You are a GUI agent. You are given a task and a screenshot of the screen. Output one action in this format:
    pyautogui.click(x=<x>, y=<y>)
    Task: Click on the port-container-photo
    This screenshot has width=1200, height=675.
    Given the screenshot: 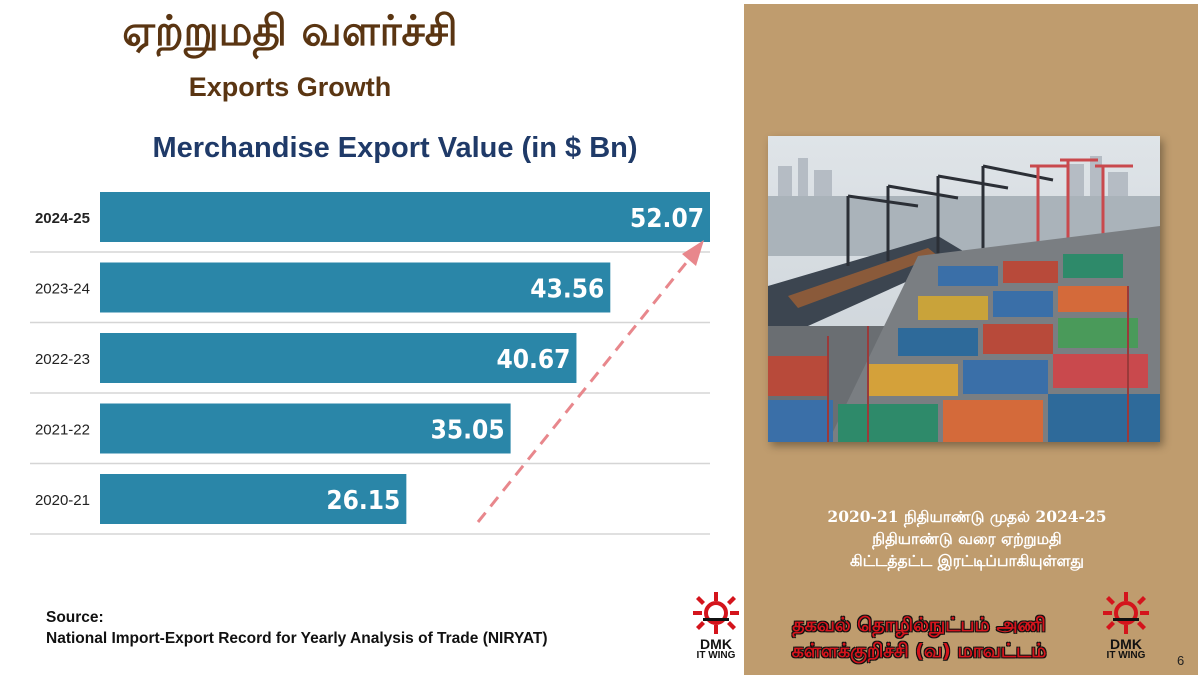 What is the action you would take?
    pyautogui.click(x=964, y=289)
    